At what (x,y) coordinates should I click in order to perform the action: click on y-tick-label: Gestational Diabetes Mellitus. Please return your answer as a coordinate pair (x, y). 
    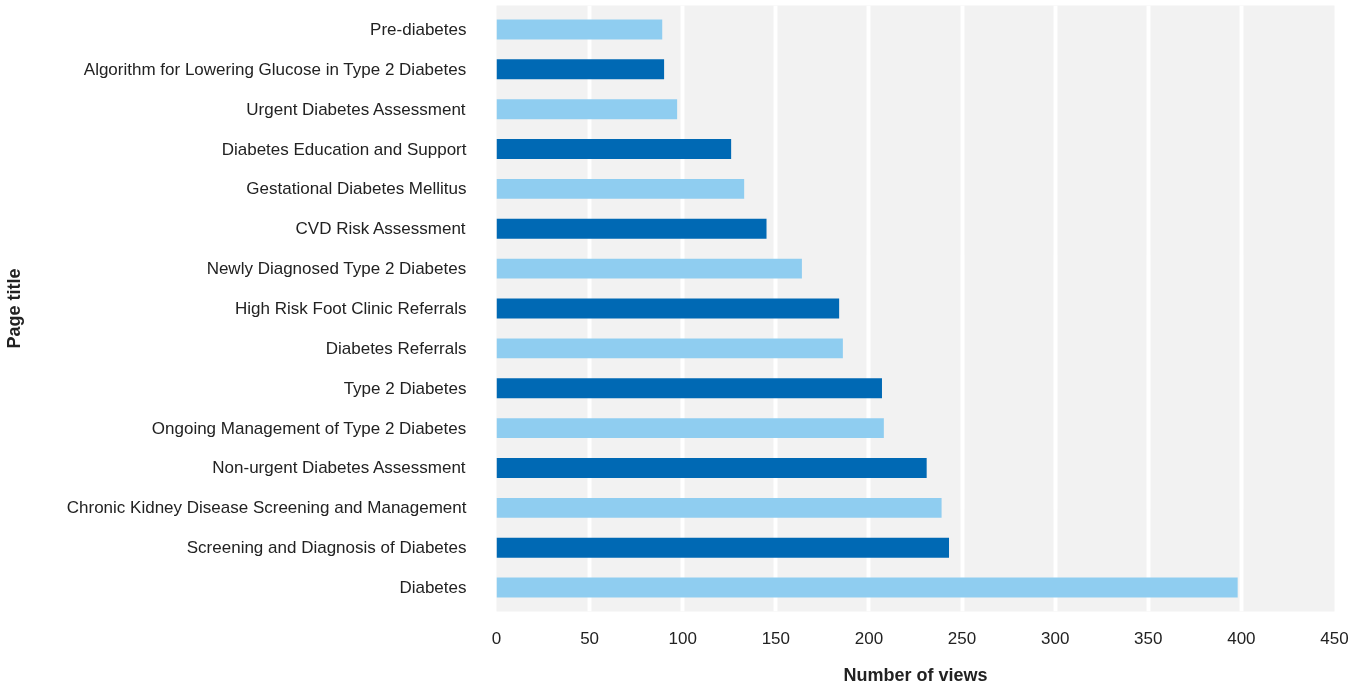
    Looking at the image, I should click on (356, 189).